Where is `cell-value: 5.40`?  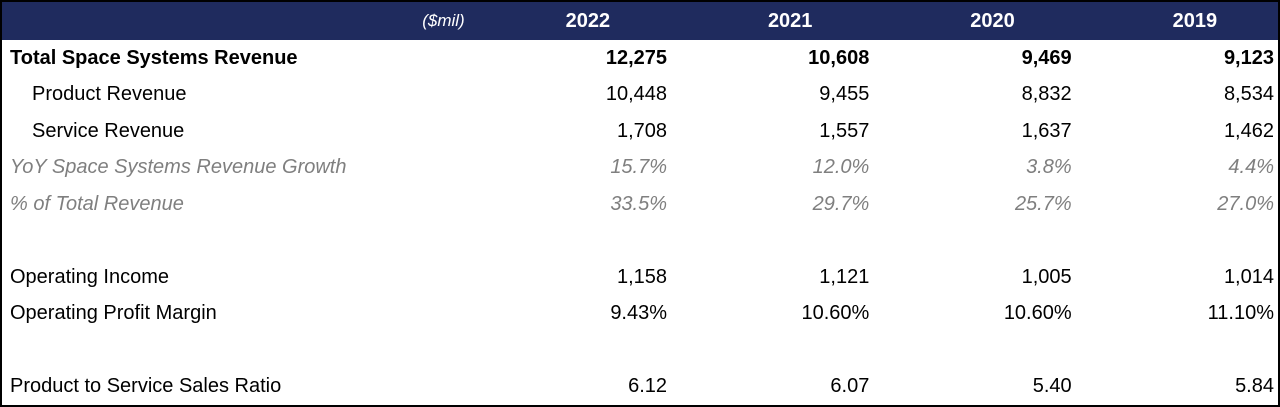 cell-value: 5.40 is located at coordinates (1052, 386).